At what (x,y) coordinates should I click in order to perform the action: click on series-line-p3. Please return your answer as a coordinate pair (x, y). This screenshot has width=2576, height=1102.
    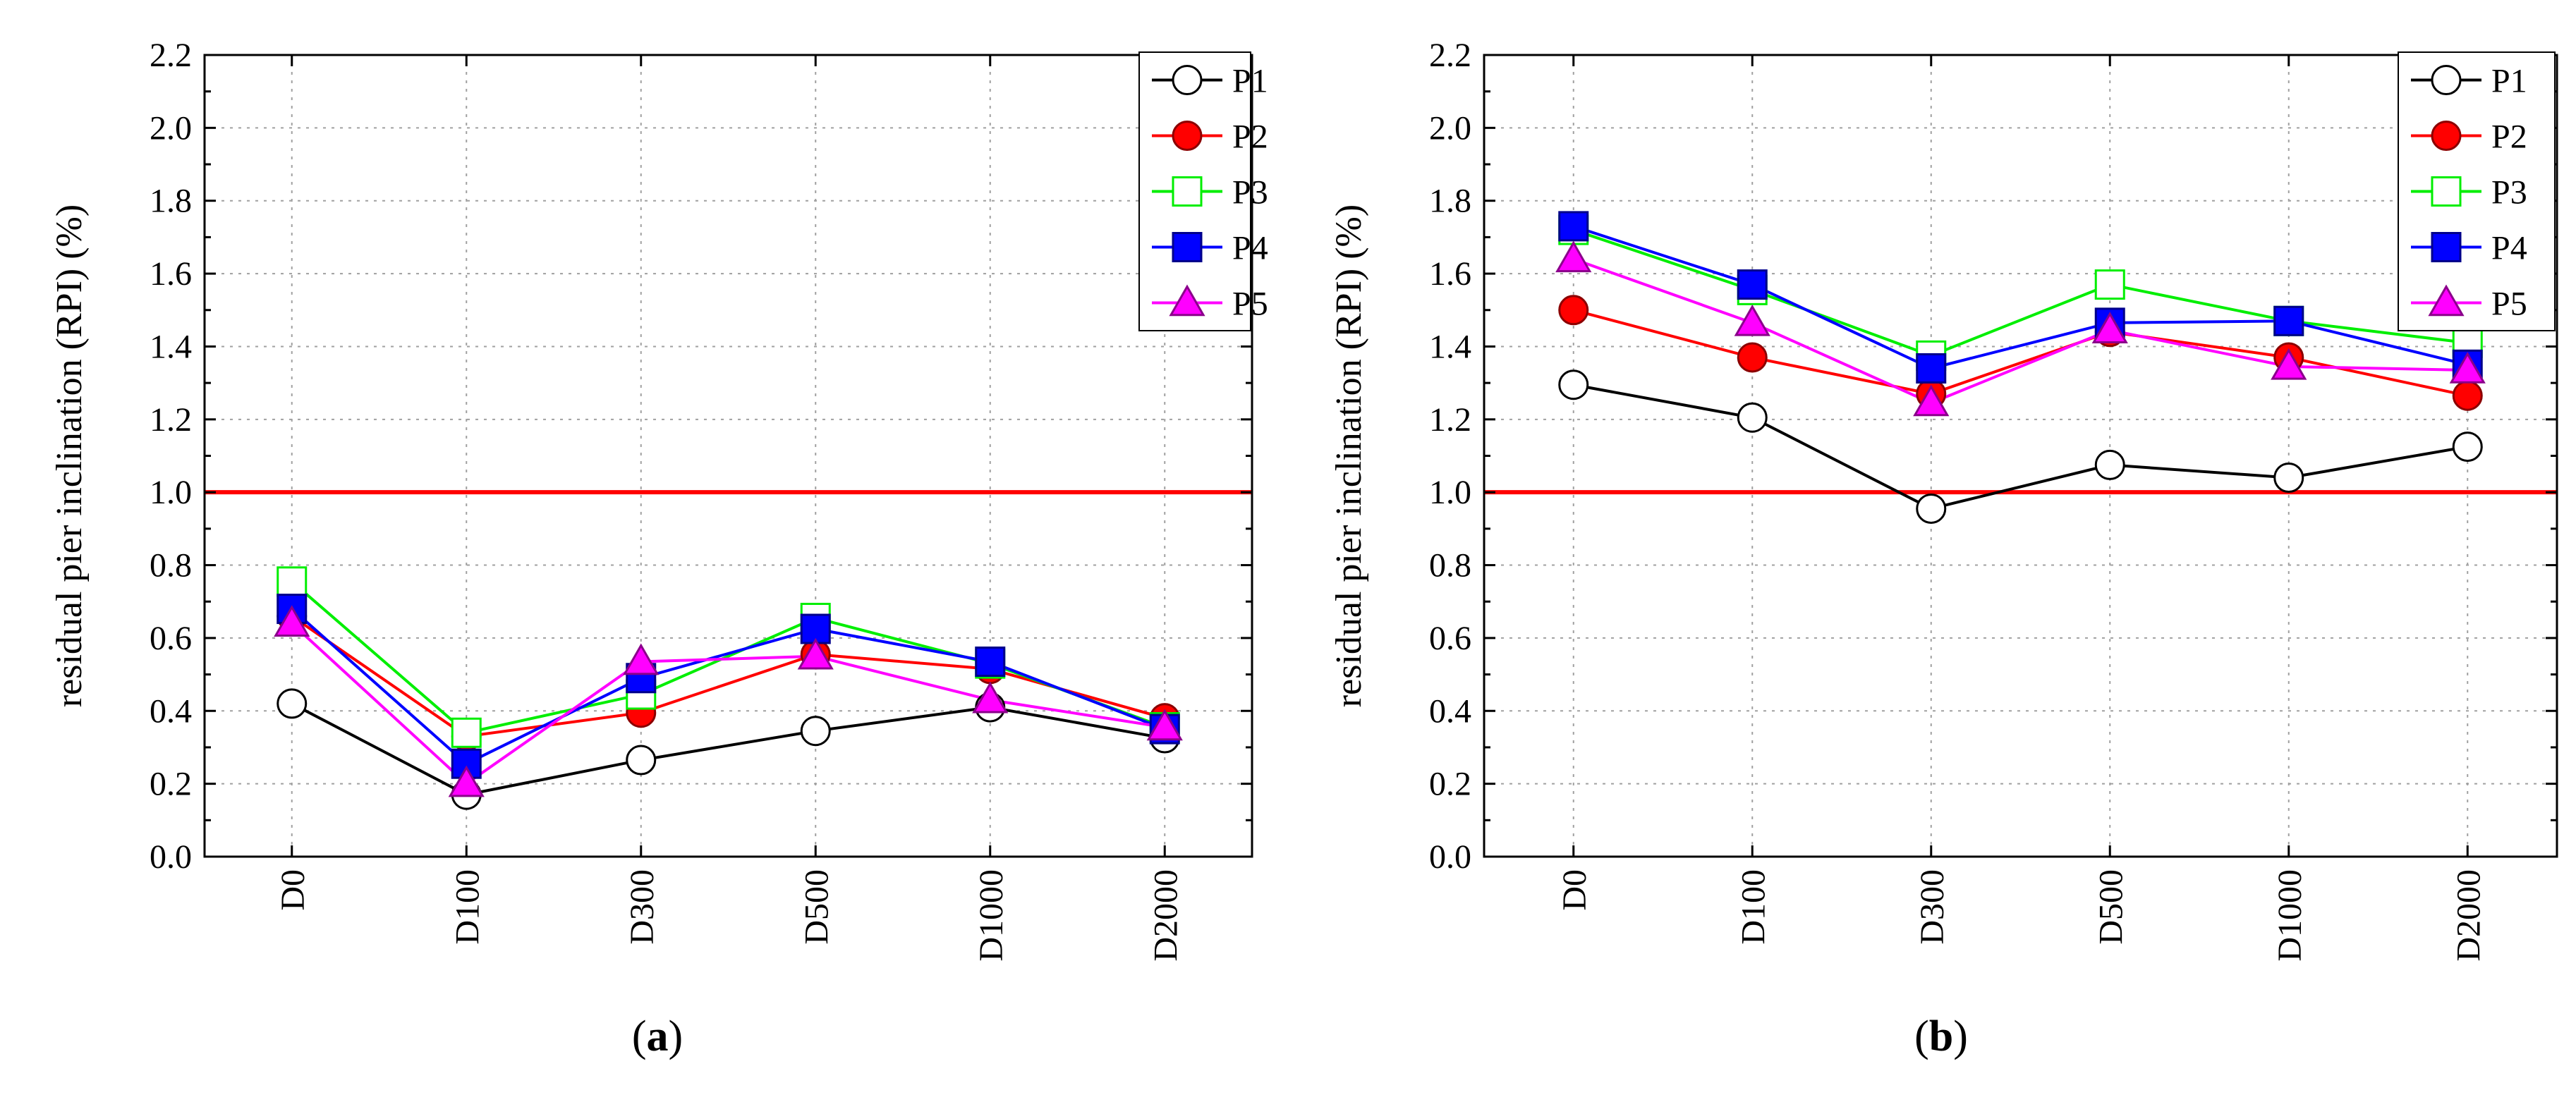
    Looking at the image, I should click on (2020, 292).